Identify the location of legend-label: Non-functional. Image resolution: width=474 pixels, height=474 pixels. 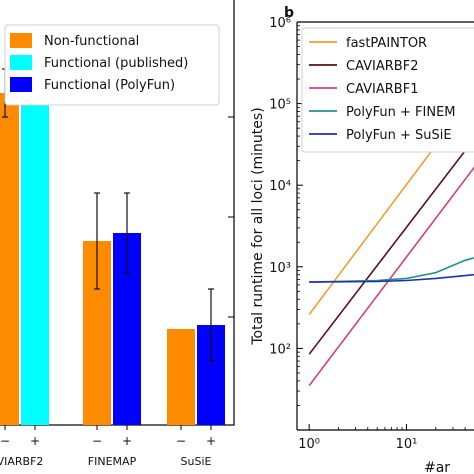
(91, 41).